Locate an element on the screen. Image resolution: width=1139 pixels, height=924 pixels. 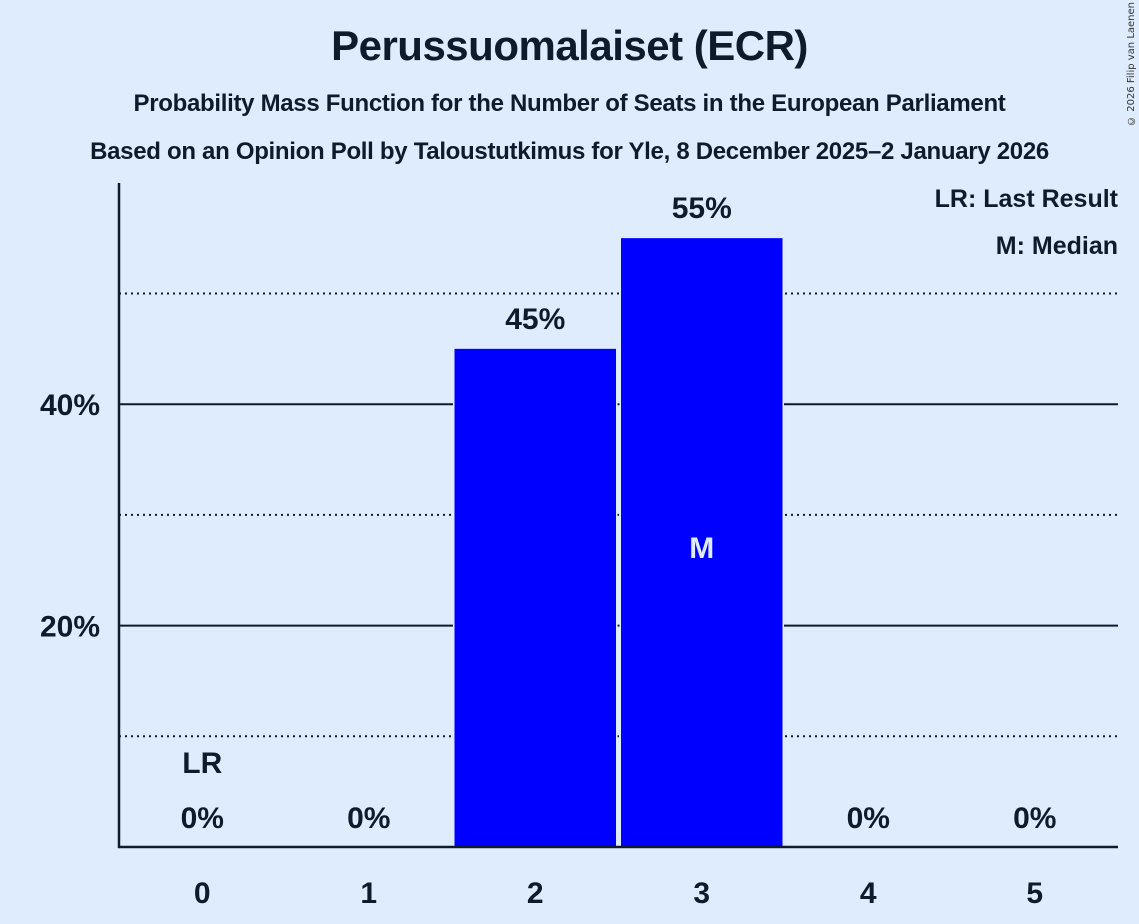
bar-value-label: 45% is located at coordinates (535, 319).